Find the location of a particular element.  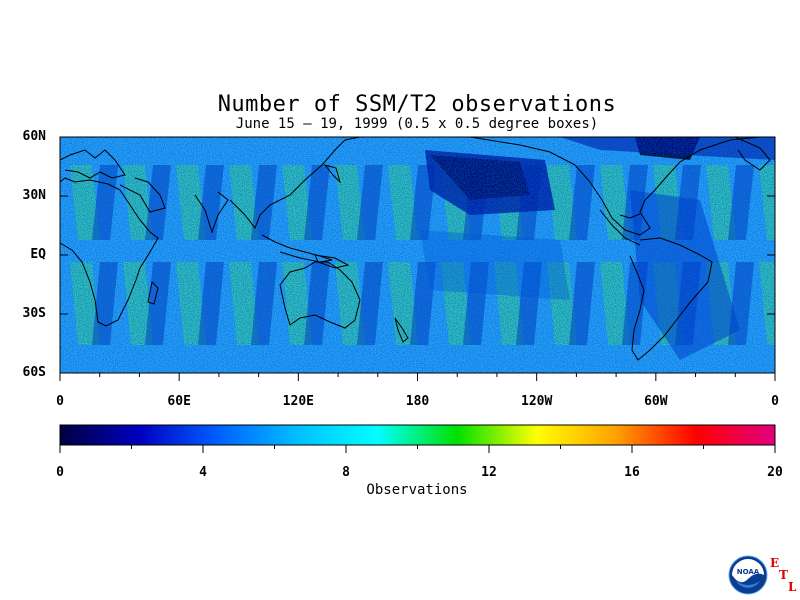

new-guinea-coast is located at coordinates (332, 261).